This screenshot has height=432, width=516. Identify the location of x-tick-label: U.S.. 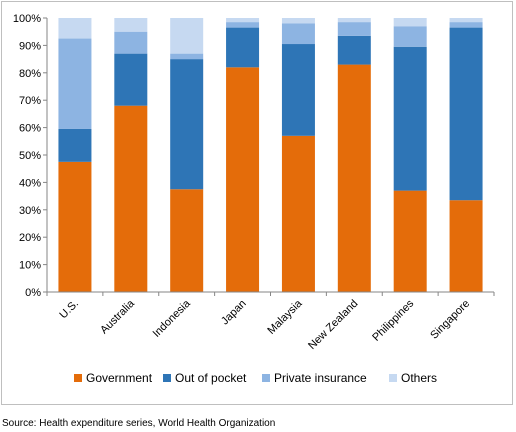
(69, 310).